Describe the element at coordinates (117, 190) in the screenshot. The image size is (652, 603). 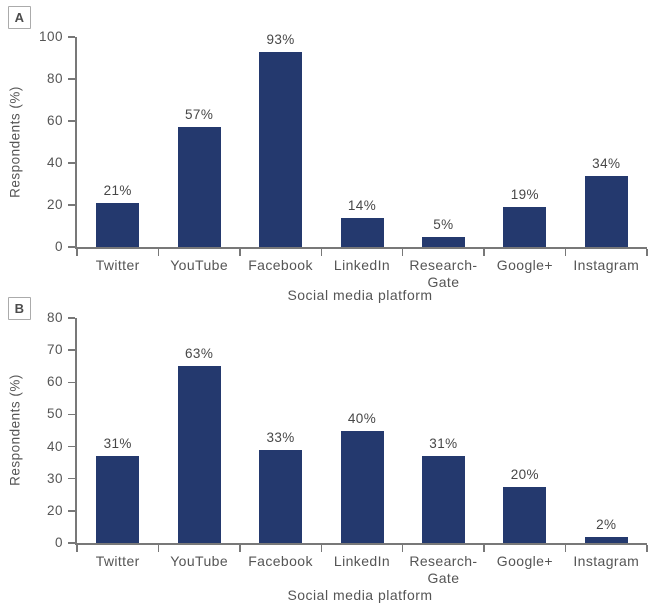
I see `bar-value-label: 21%` at that location.